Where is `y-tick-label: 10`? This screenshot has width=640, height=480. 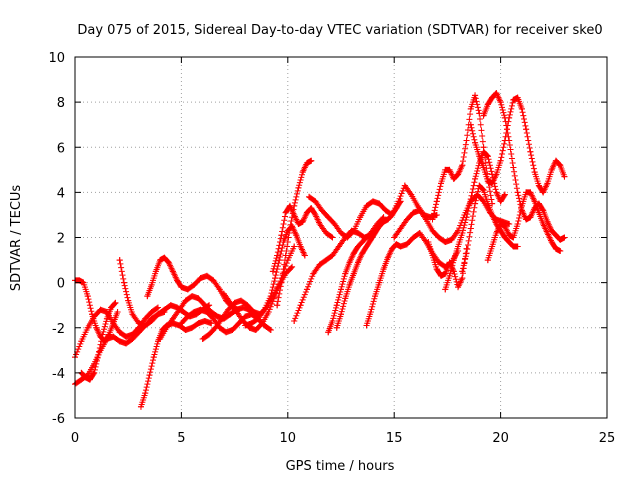
y-tick-label: 10 is located at coordinates (56, 58).